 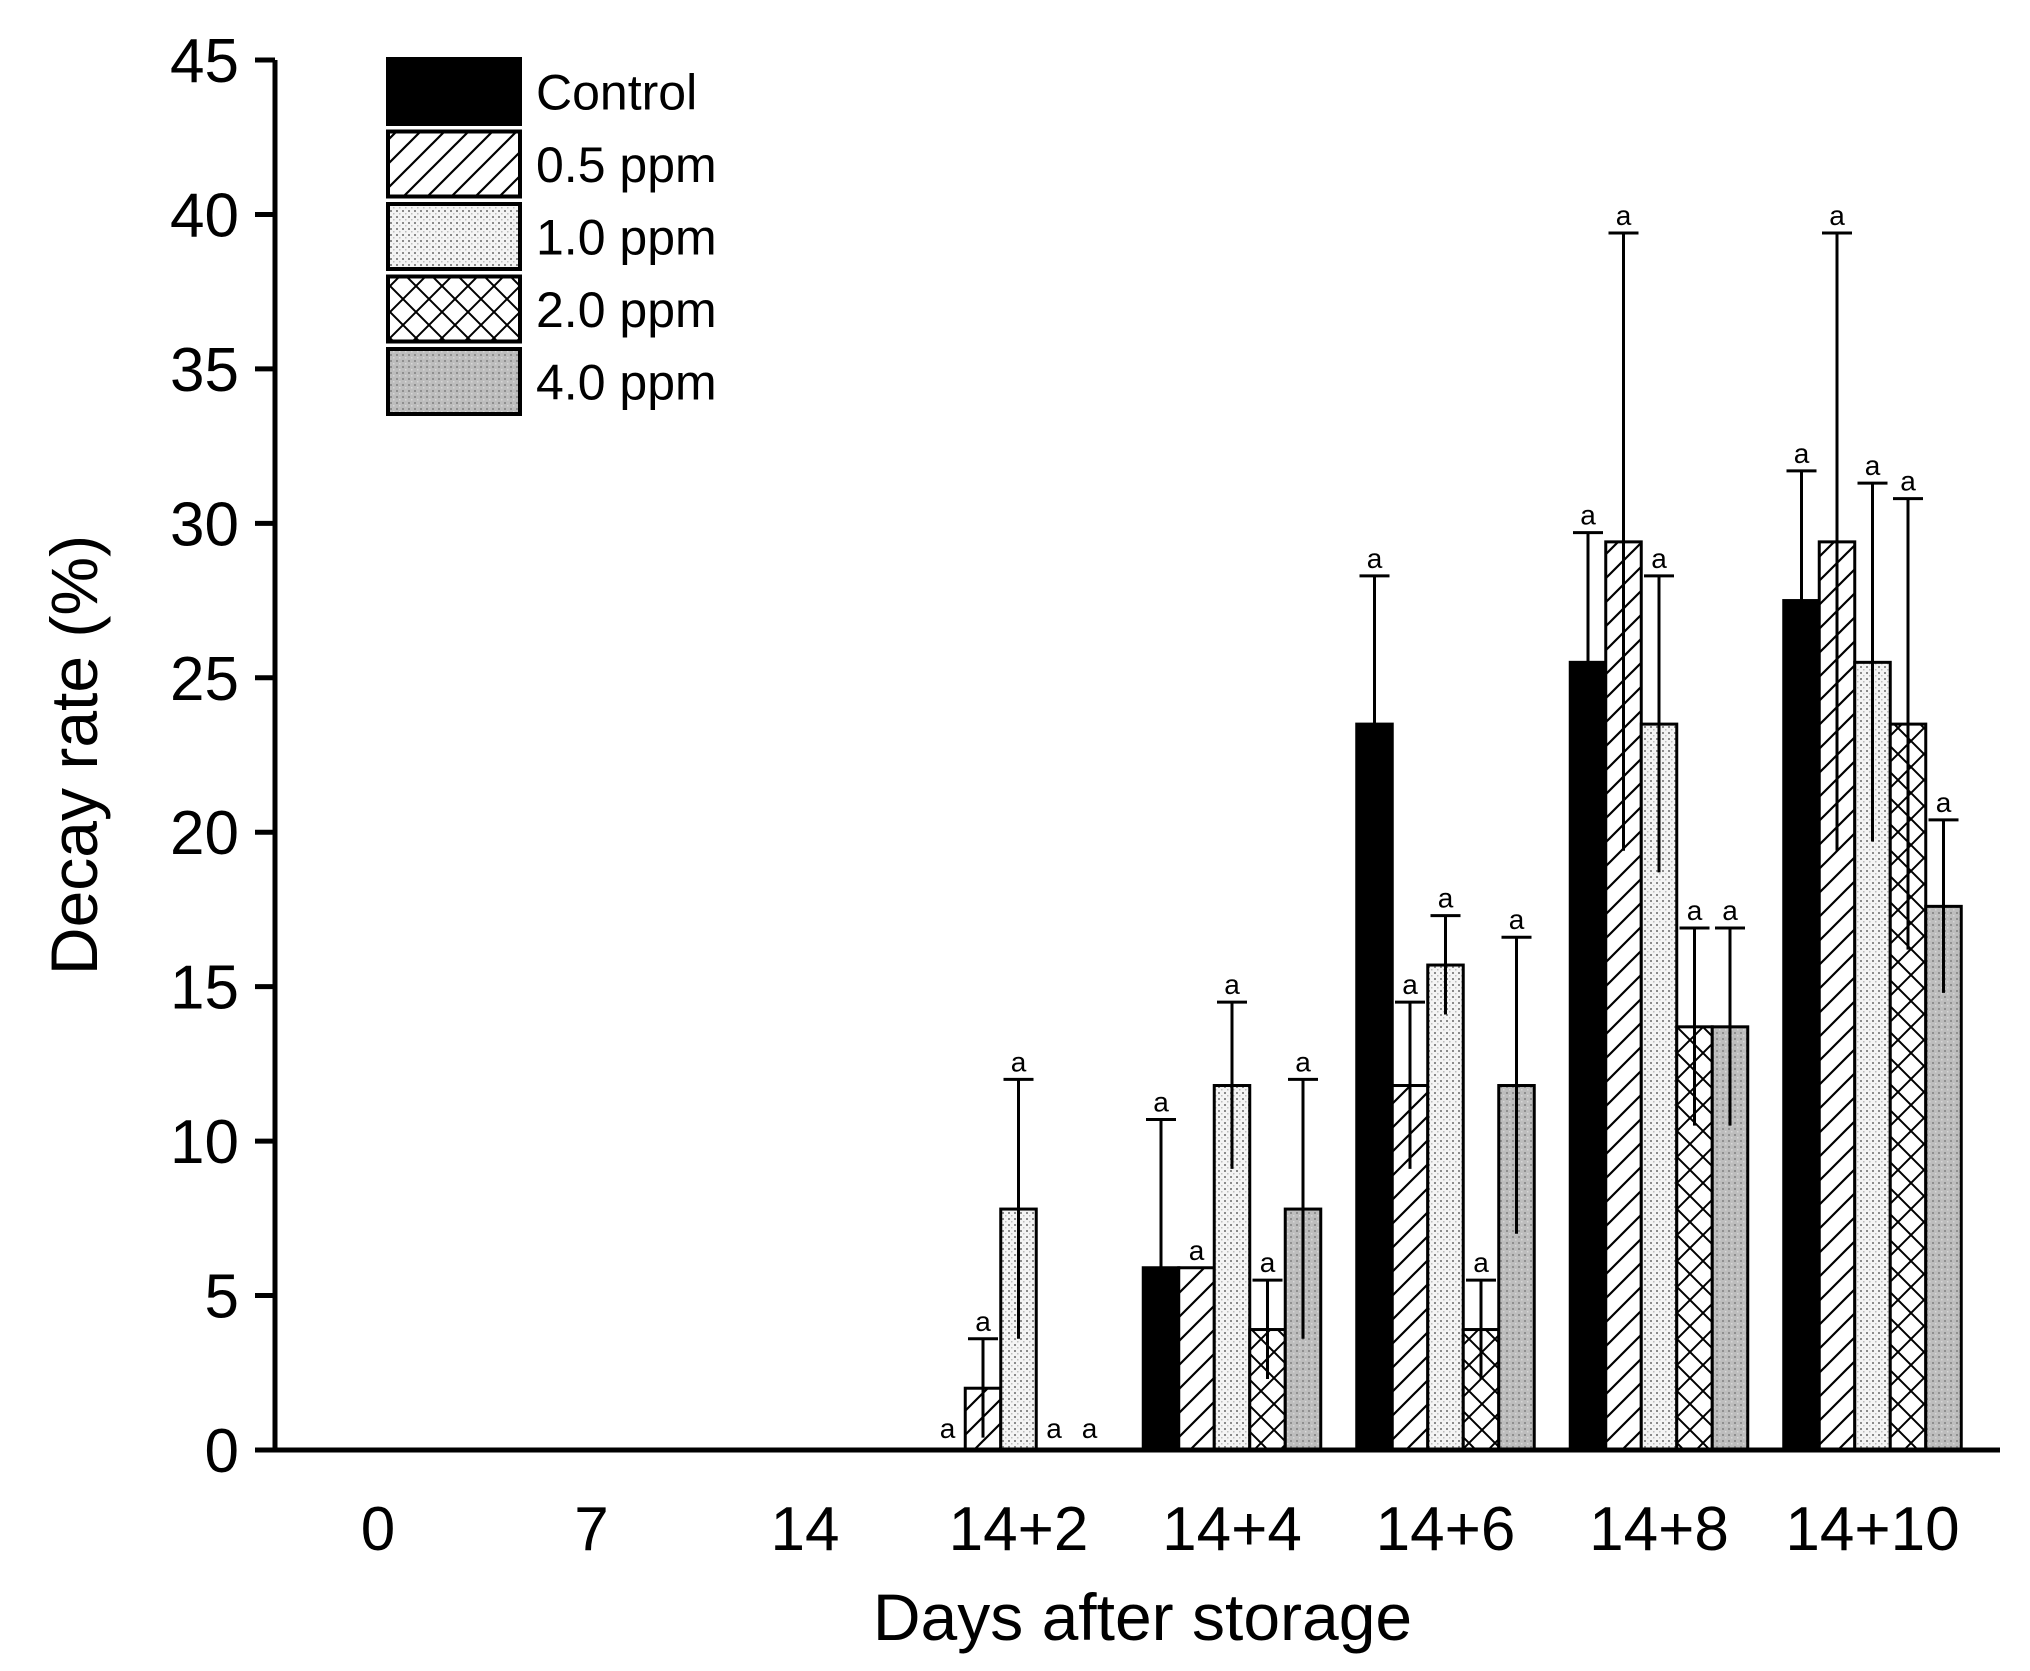 What do you see at coordinates (626, 238) in the screenshot?
I see `legend-label: 1.0 ppm` at bounding box center [626, 238].